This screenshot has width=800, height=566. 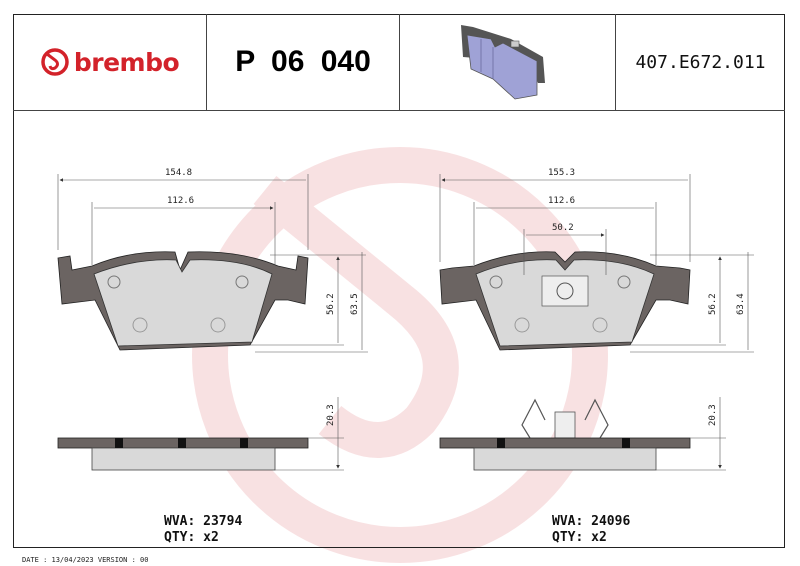 I want to click on dim-right-clip-width: 50.2, so click(x=563, y=228).